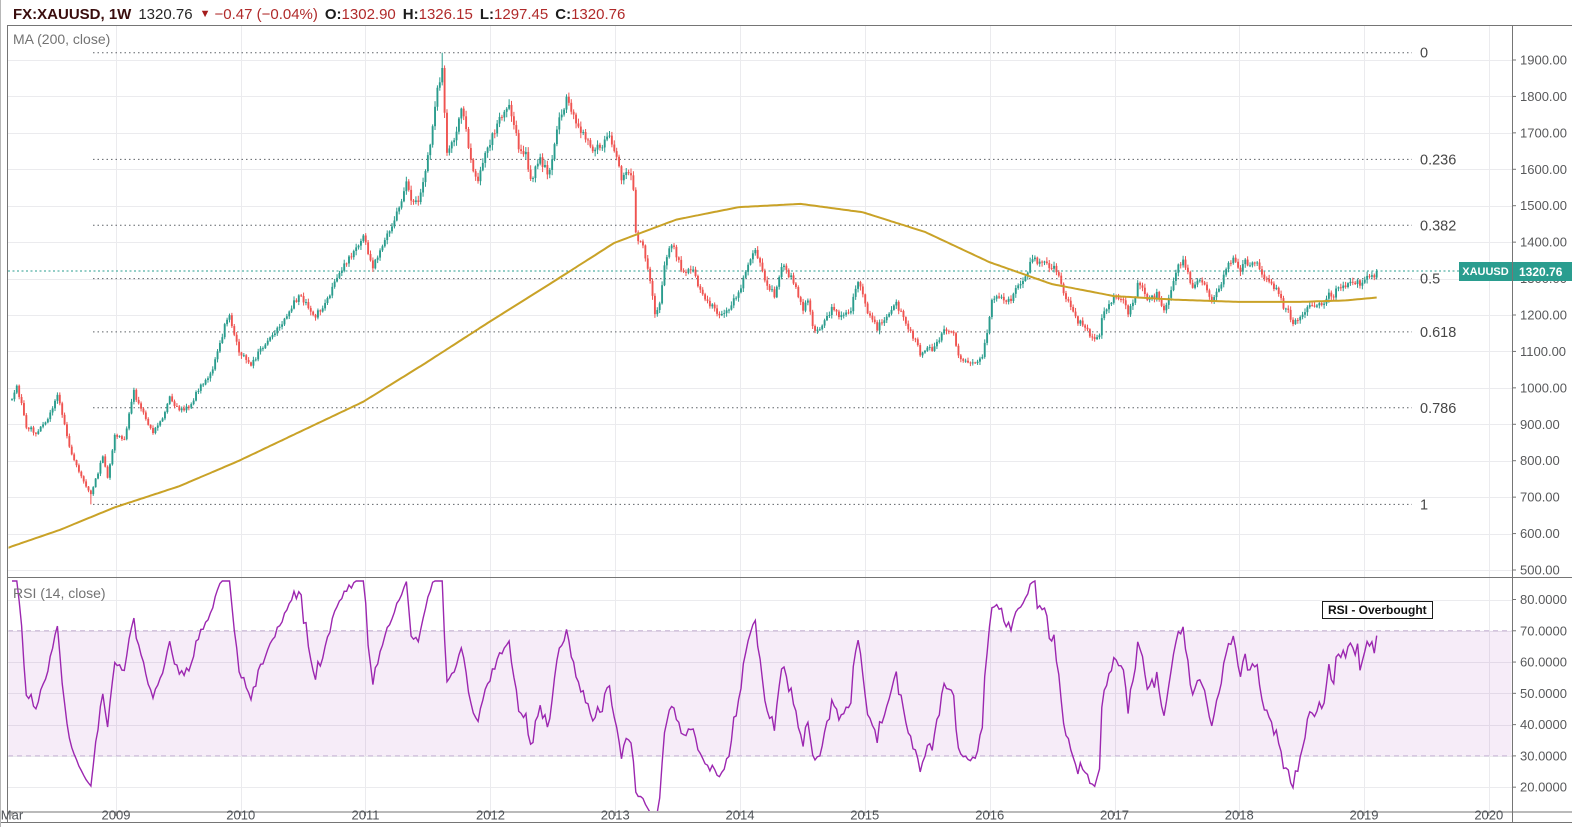  What do you see at coordinates (1239, 815) in the screenshot?
I see `svg-text: 2018` at bounding box center [1239, 815].